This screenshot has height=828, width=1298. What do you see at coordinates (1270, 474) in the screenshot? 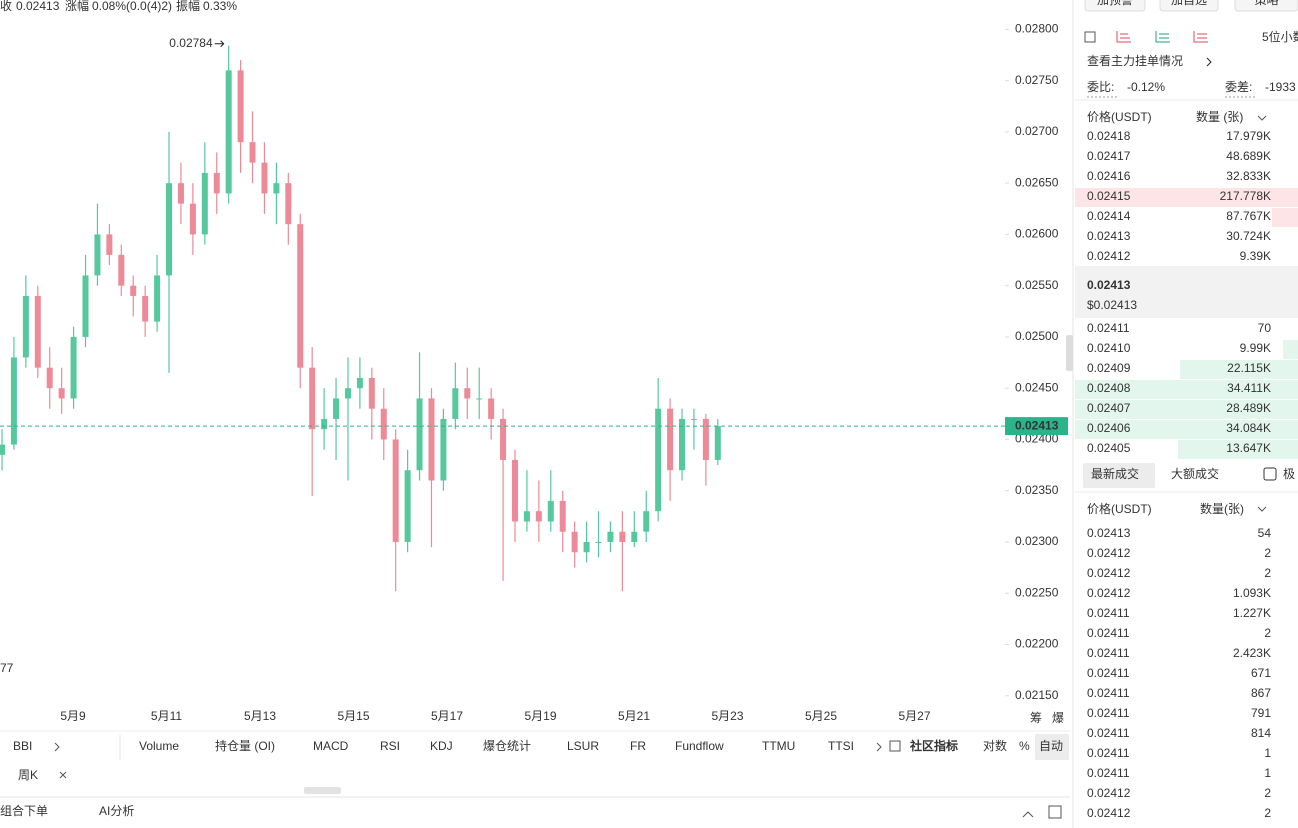
I see `checkbox` at bounding box center [1270, 474].